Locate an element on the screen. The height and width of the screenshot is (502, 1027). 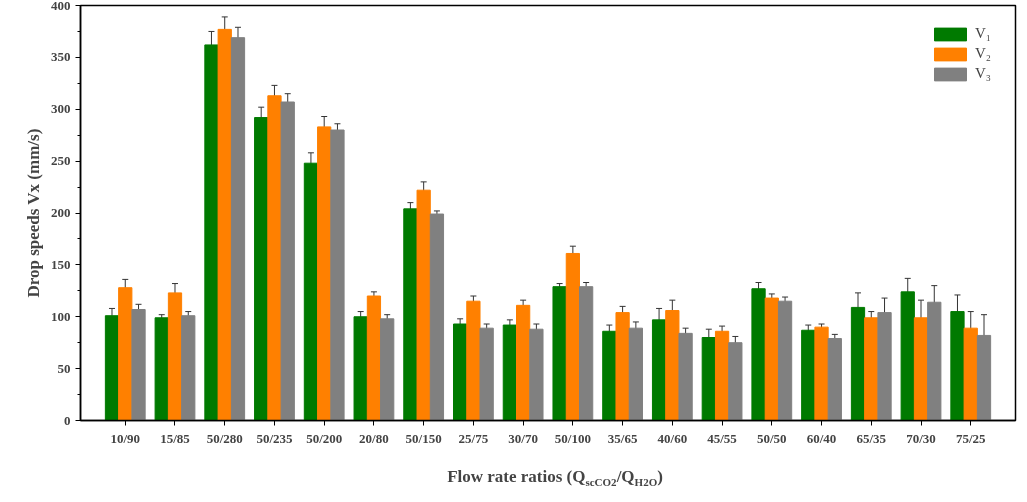
x-tick-label: 40/60 is located at coordinates (672, 438).